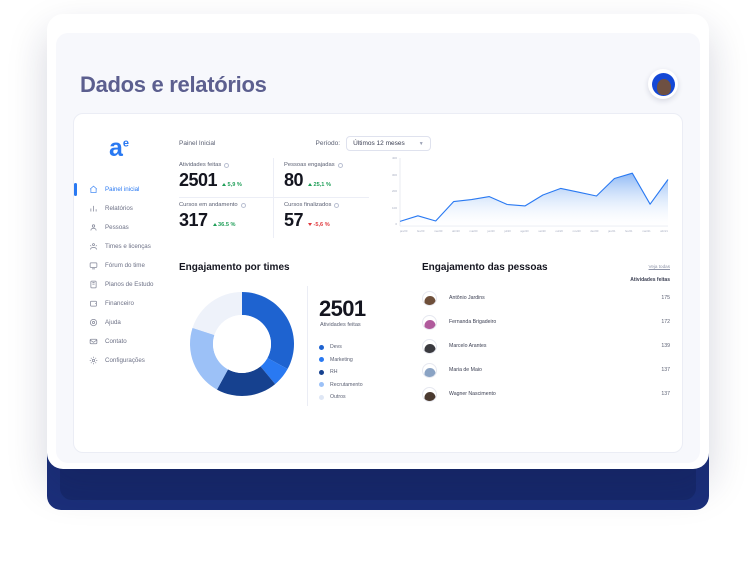 The width and height of the screenshot is (756, 571). Describe the element at coordinates (126, 189) in the screenshot. I see `sidebar-item-painel-inicial: Painel inicial` at that location.